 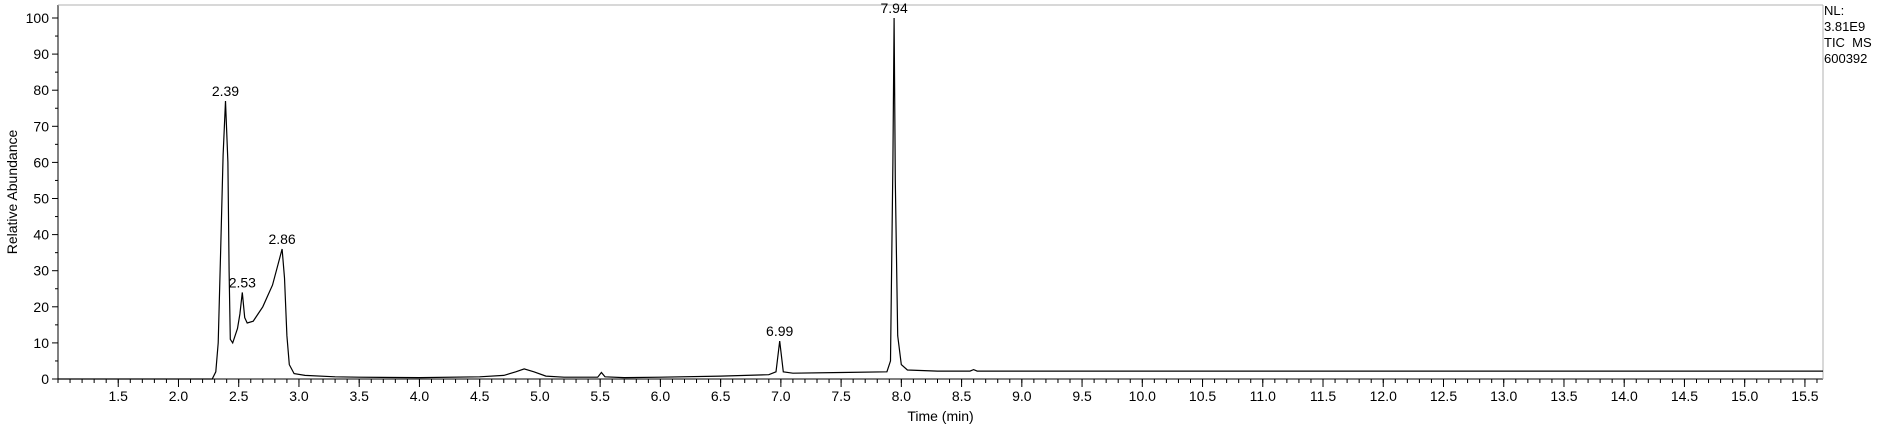 What do you see at coordinates (781, 396) in the screenshot?
I see `x-tick-label: 7.0` at bounding box center [781, 396].